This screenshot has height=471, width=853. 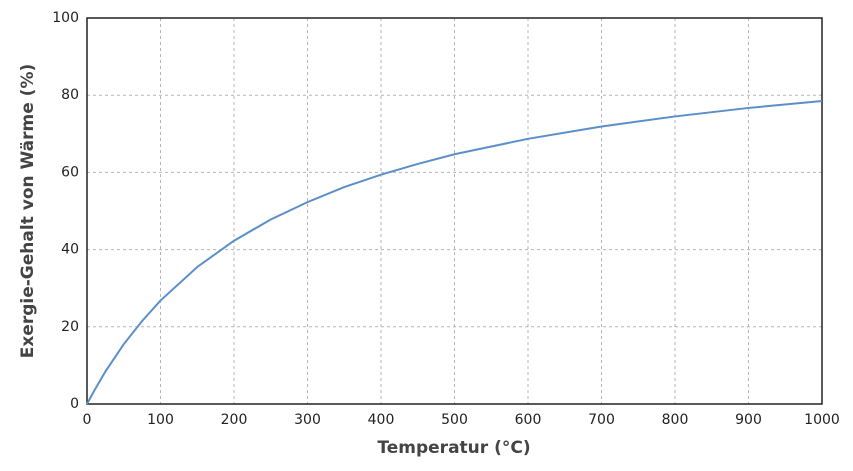 What do you see at coordinates (748, 420) in the screenshot?
I see `x-tick-label: 900` at bounding box center [748, 420].